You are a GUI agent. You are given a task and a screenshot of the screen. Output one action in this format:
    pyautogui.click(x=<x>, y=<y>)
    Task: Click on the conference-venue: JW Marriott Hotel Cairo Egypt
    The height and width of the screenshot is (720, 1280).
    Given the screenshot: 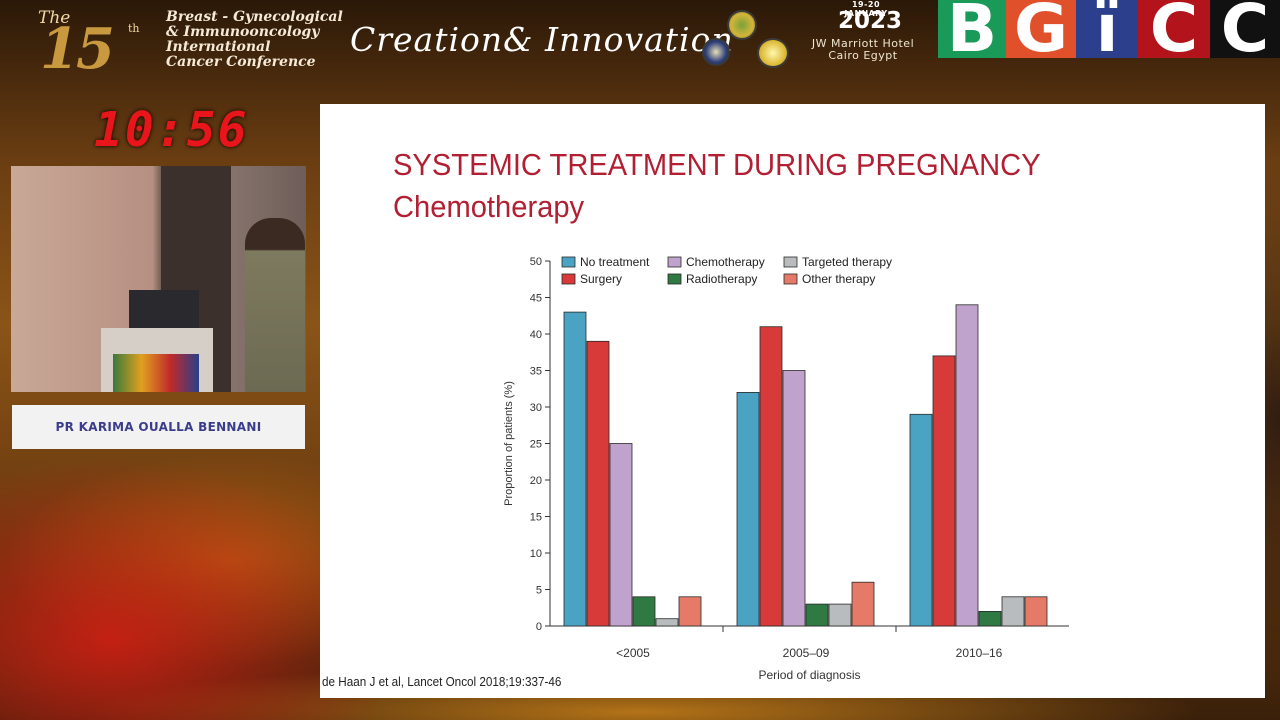 What is the action you would take?
    pyautogui.click(x=863, y=50)
    